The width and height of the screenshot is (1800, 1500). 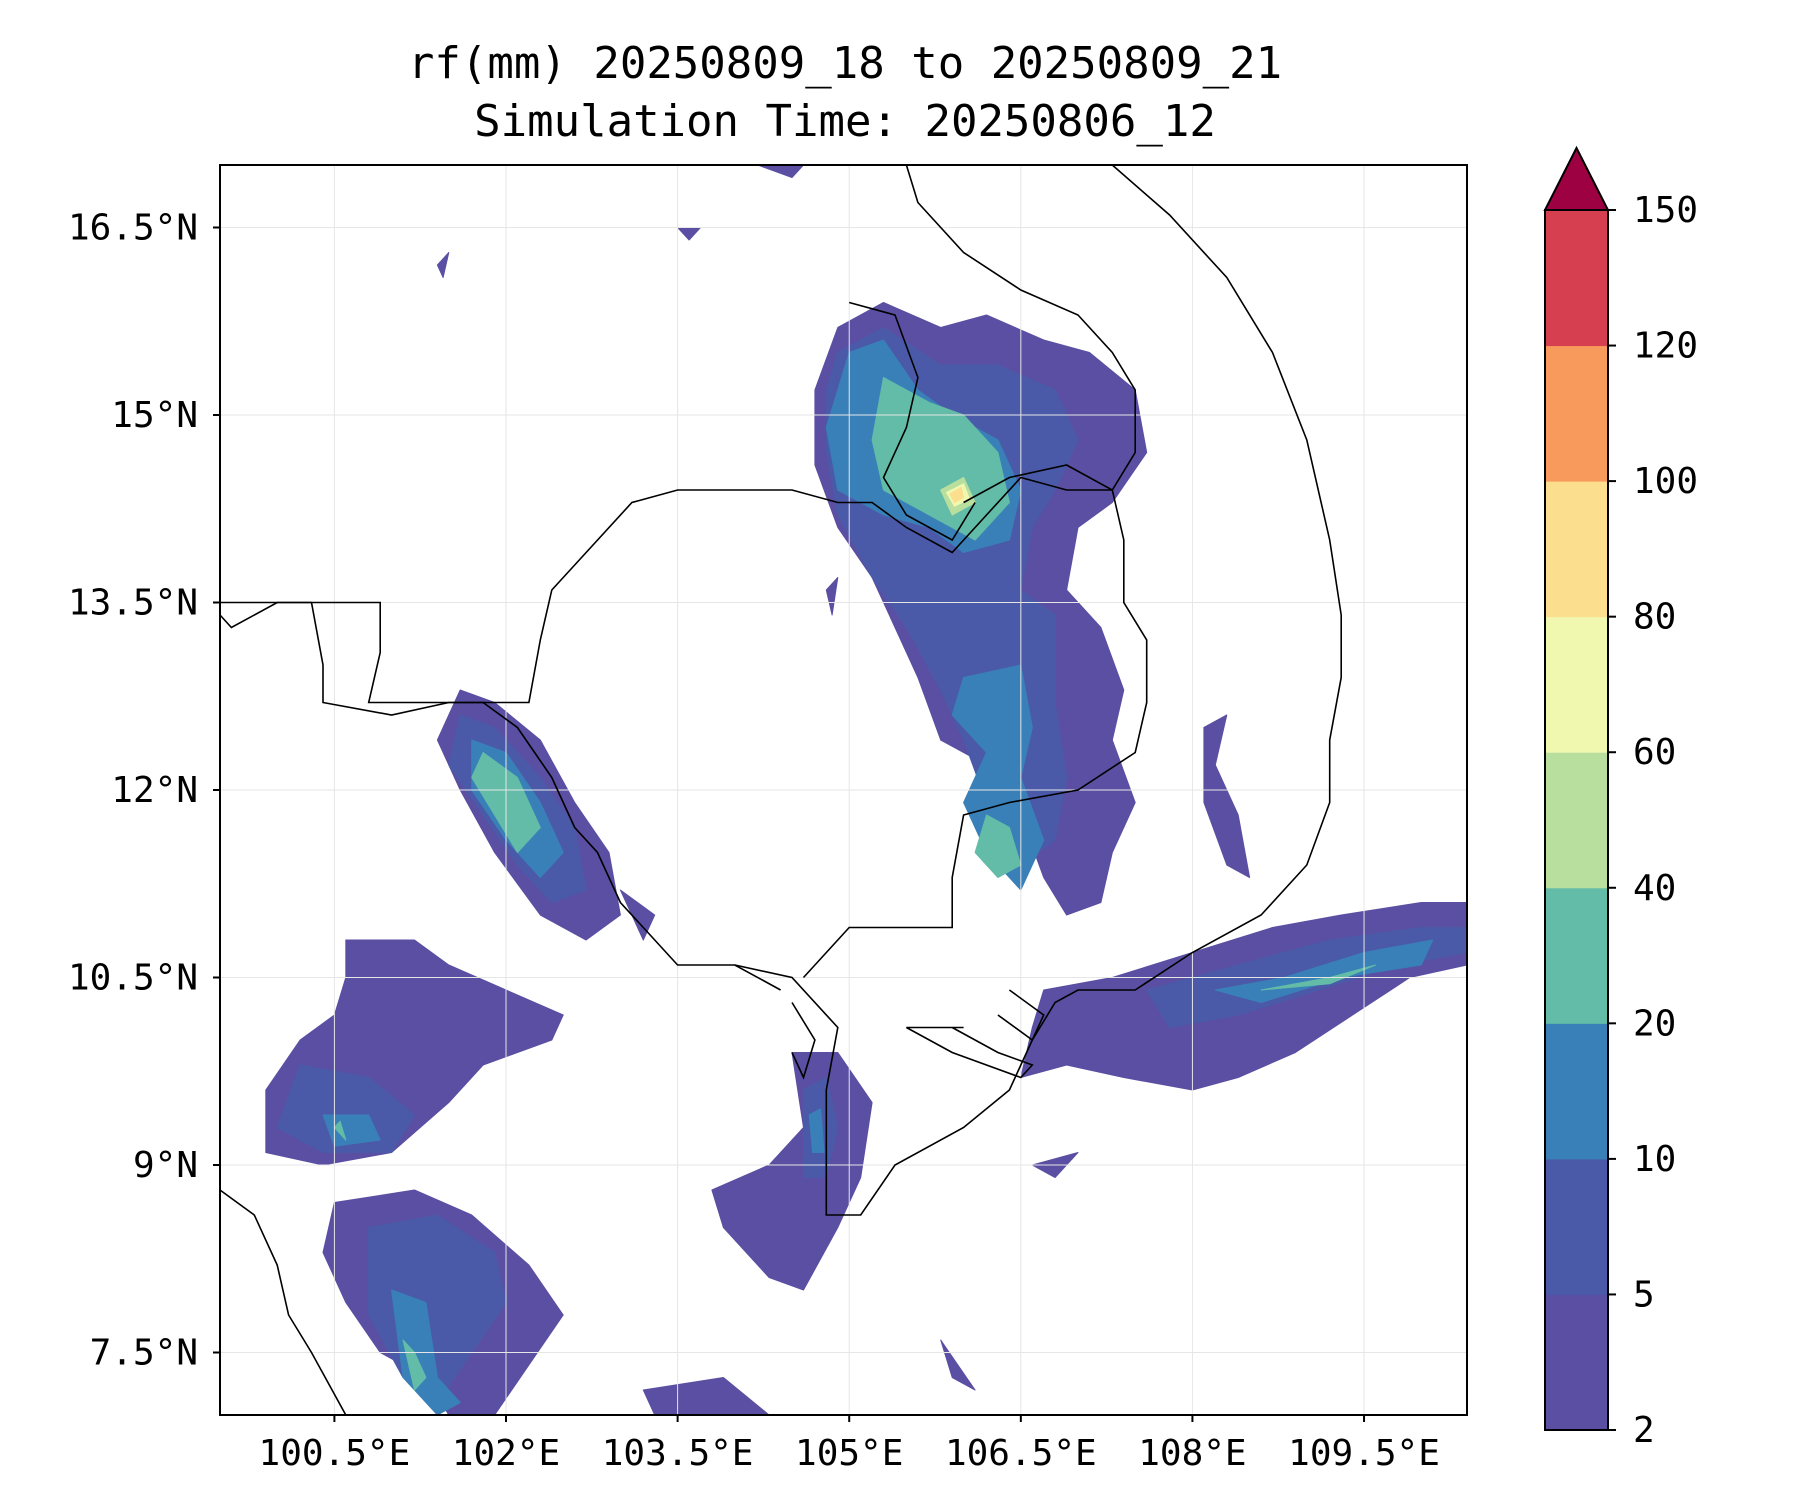 What do you see at coordinates (1364, 1453) in the screenshot?
I see `lon-tick-label: 109.5°E` at bounding box center [1364, 1453].